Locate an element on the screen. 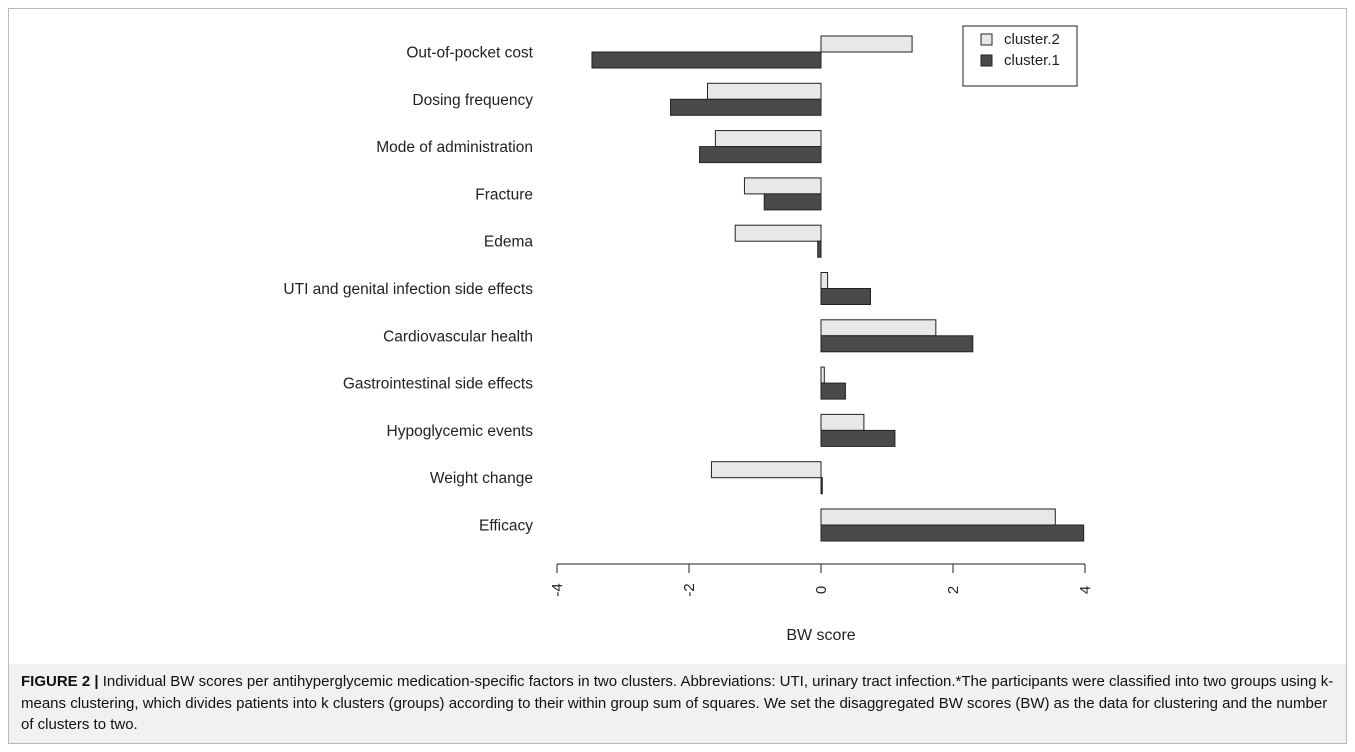 Image resolution: width=1355 pixels, height=752 pixels. x-tick-label: -4 is located at coordinates (557, 589).